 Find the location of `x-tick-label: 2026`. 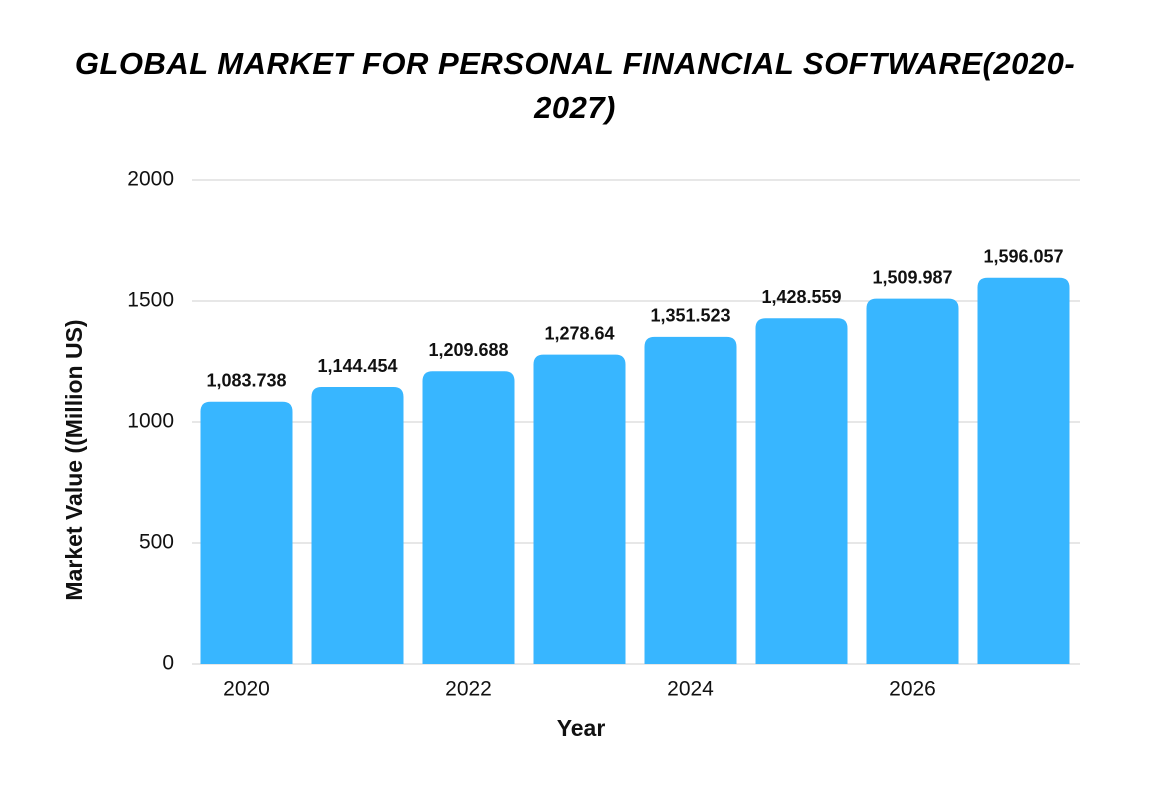

x-tick-label: 2026 is located at coordinates (912, 689).